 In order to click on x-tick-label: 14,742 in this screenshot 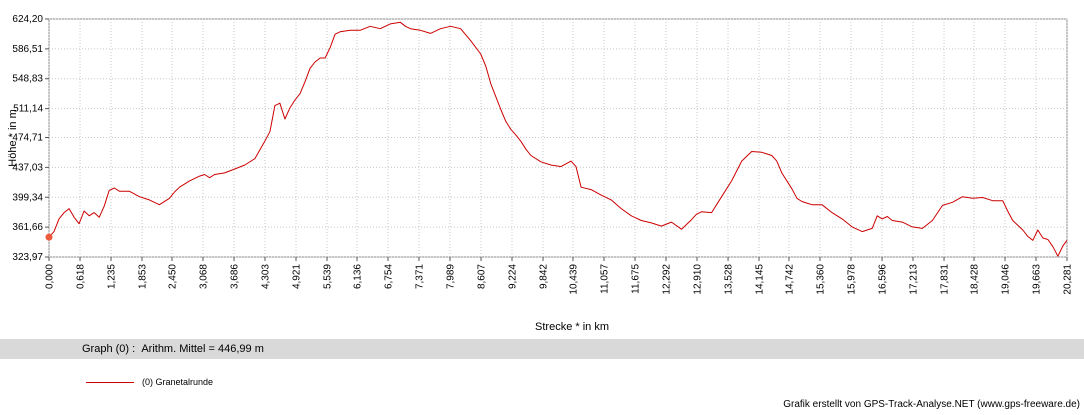, I will do `click(789, 279)`.